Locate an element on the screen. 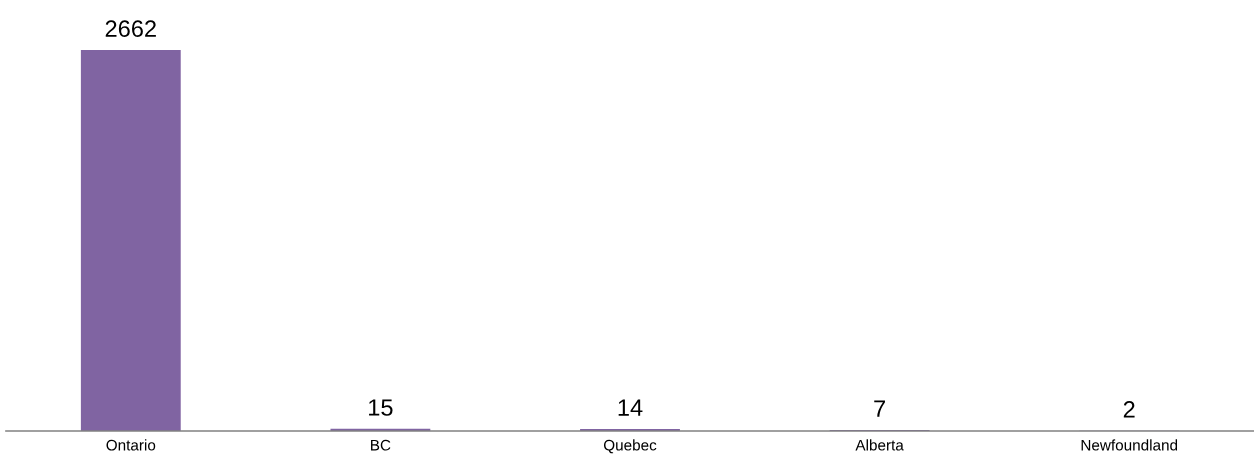 Image resolution: width=1254 pixels, height=464 pixels. data-label: 7 is located at coordinates (879, 408).